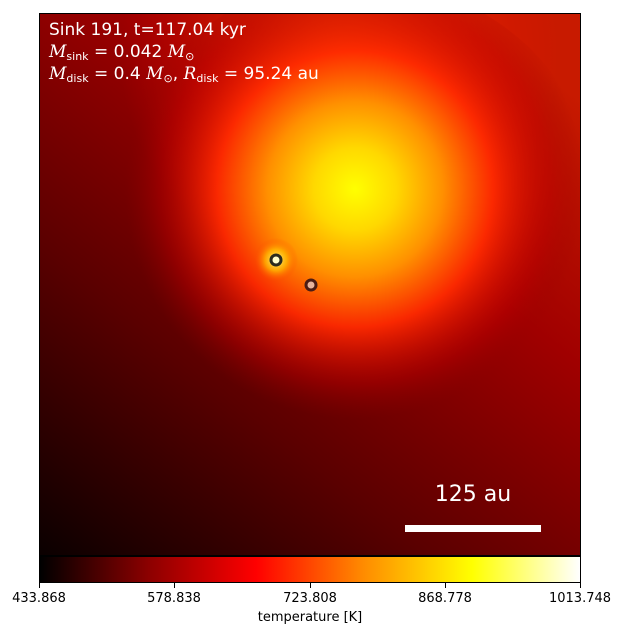 This screenshot has width=624, height=636. What do you see at coordinates (308, 74) in the screenshot?
I see `au-unit: au` at bounding box center [308, 74].